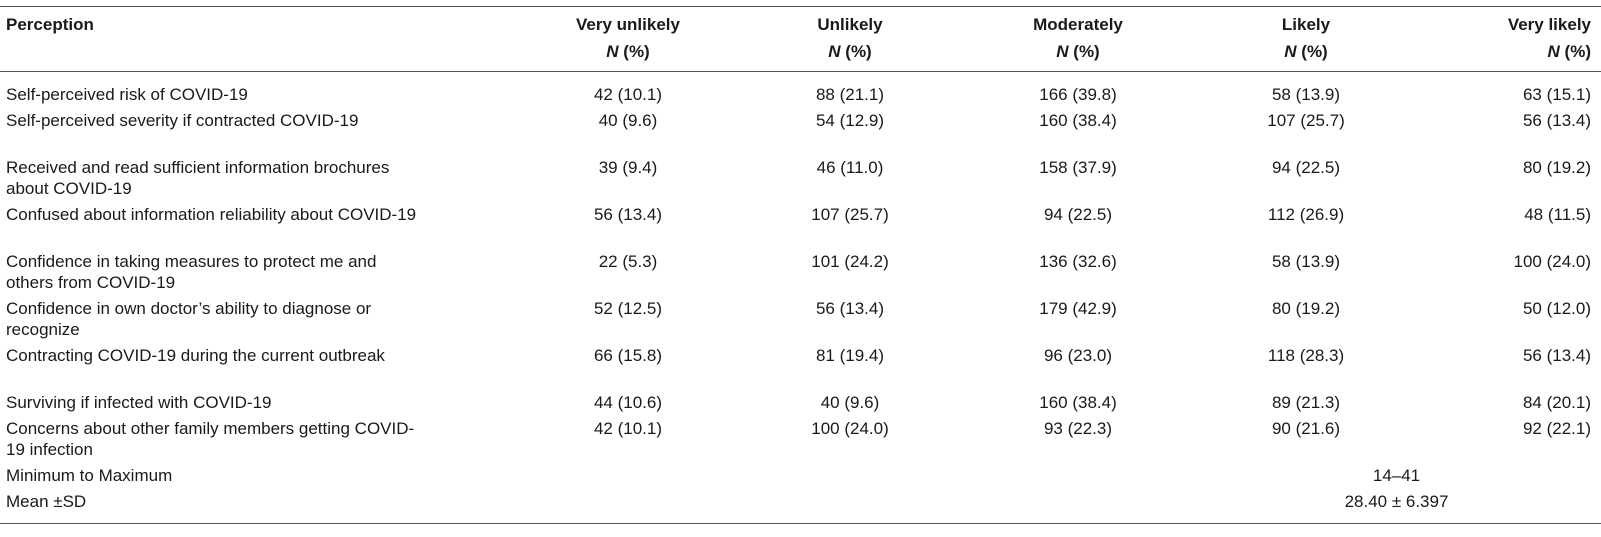 Image resolution: width=1601 pixels, height=537 pixels. Describe the element at coordinates (1556, 94) in the screenshot. I see `cell-very-likely: 63 (15.1)` at that location.